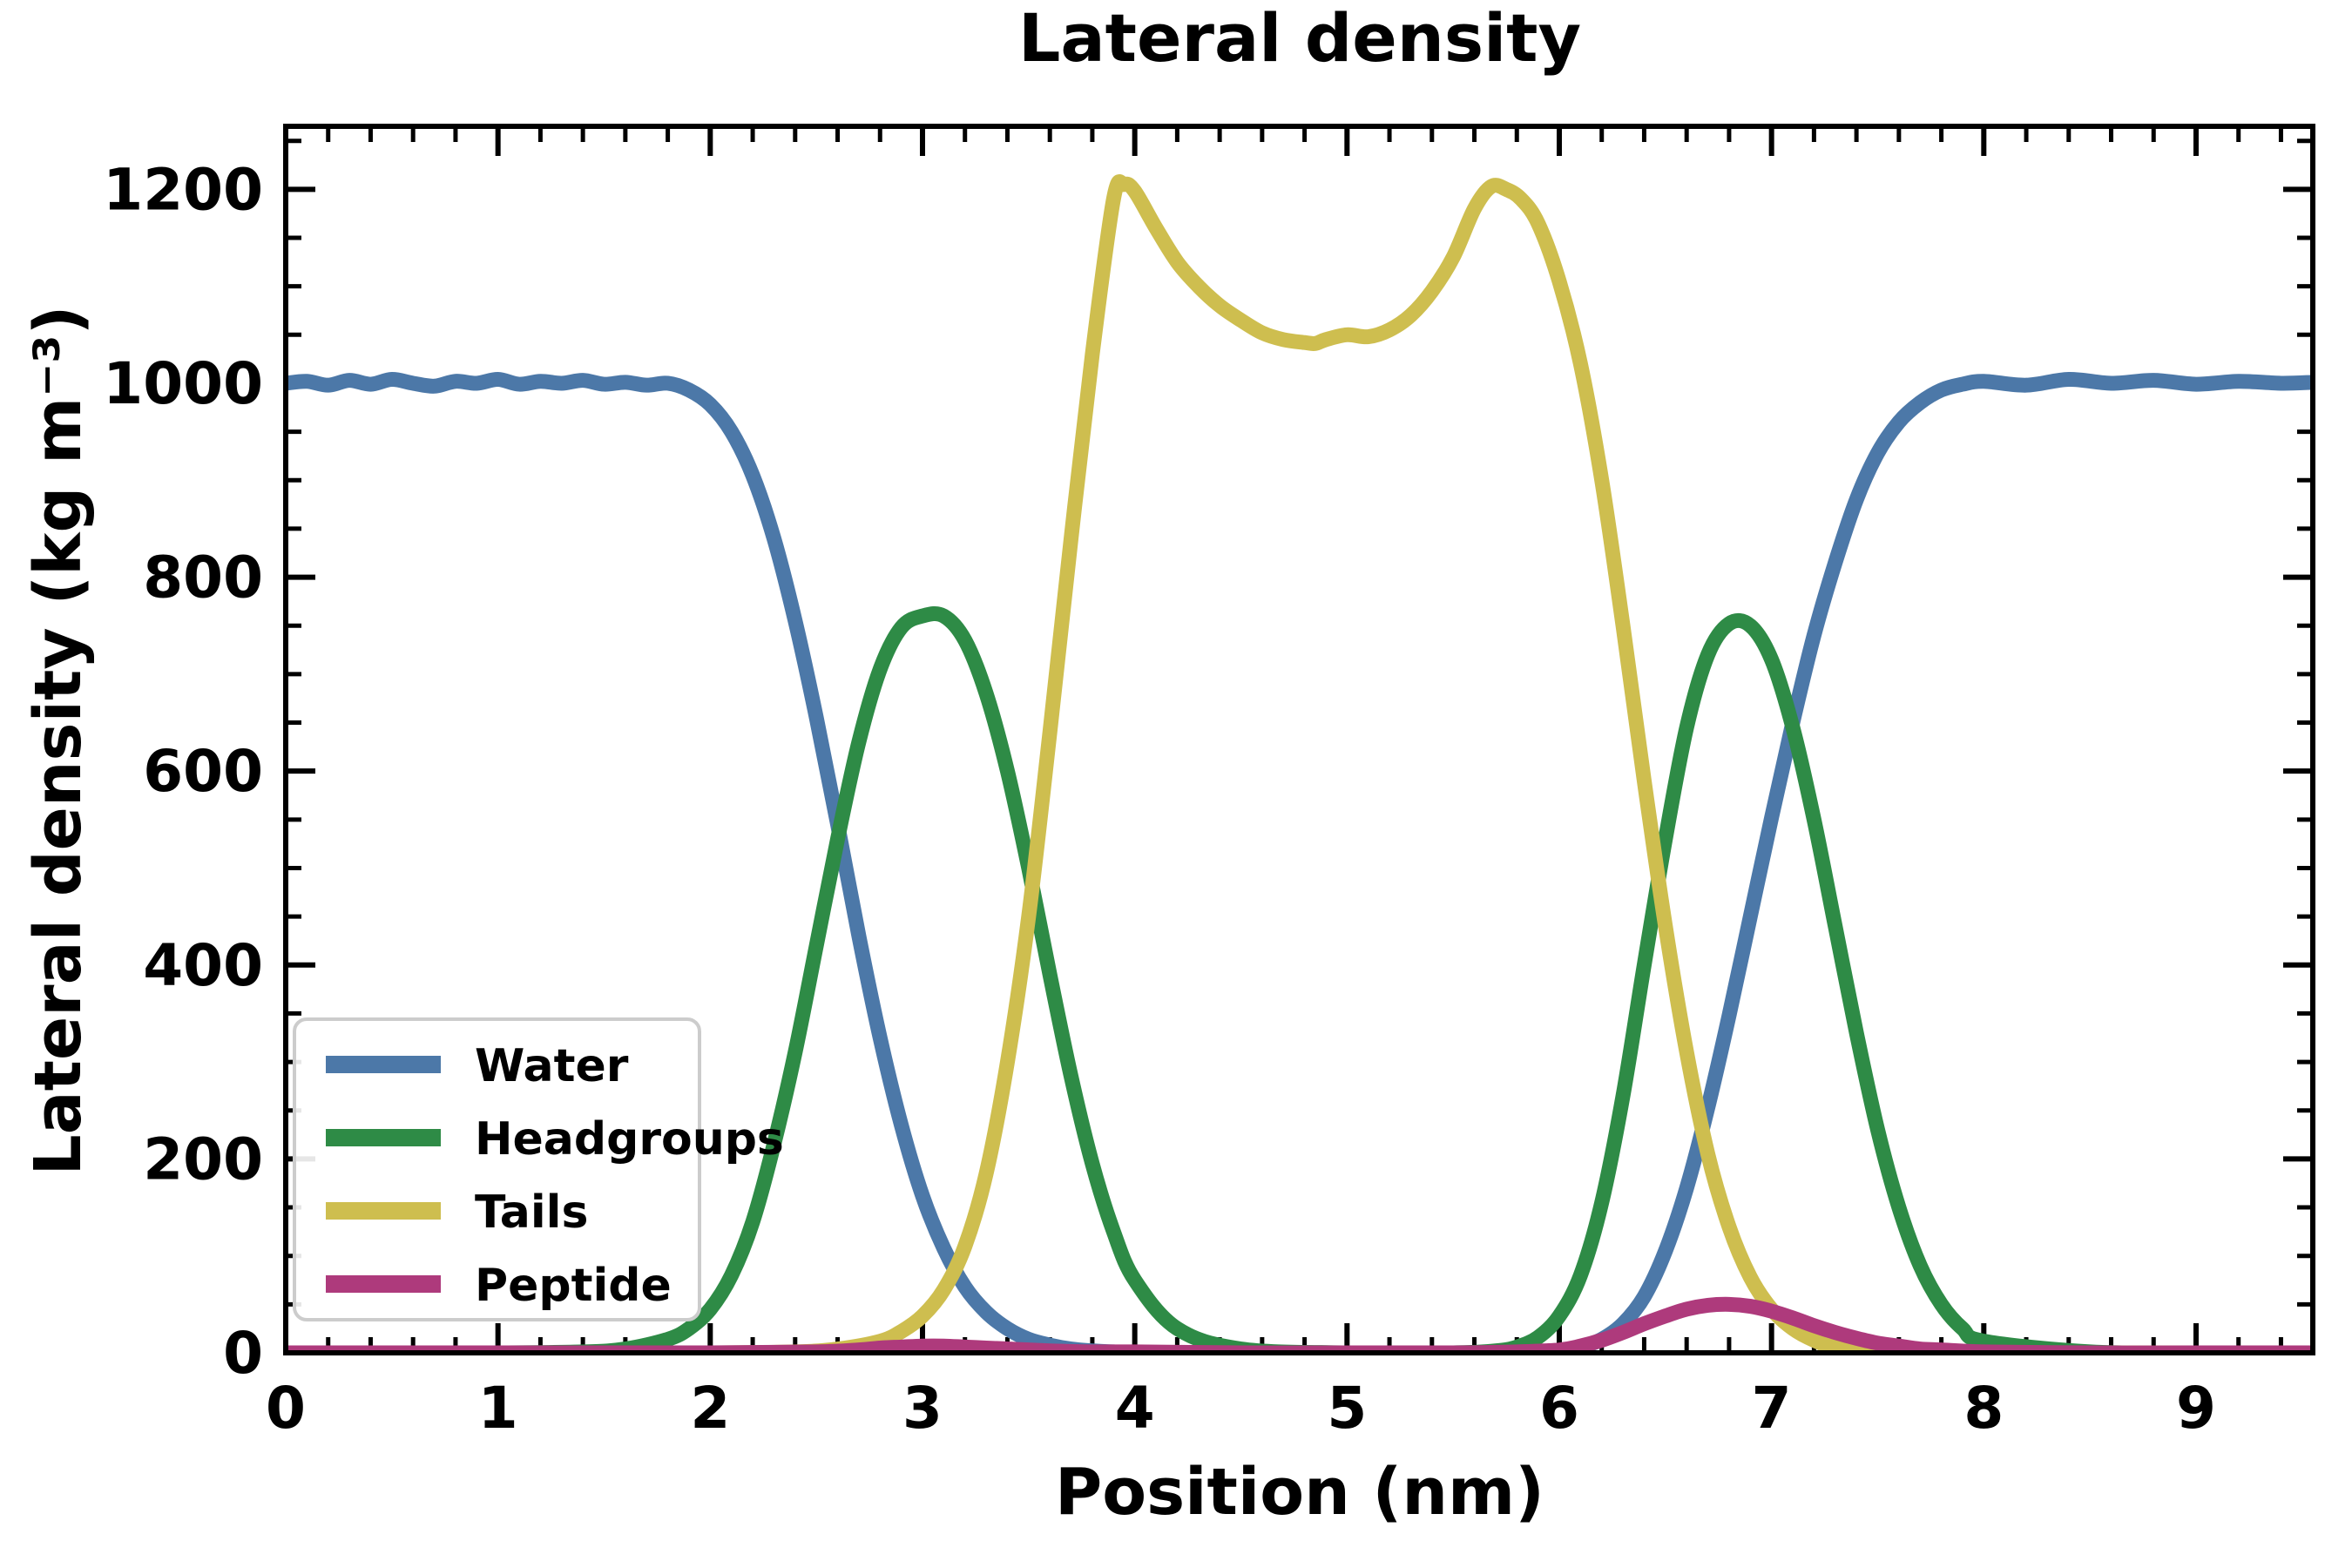 The image size is (2352, 1568). I want to click on y-tick-label: 1200, so click(183, 189).